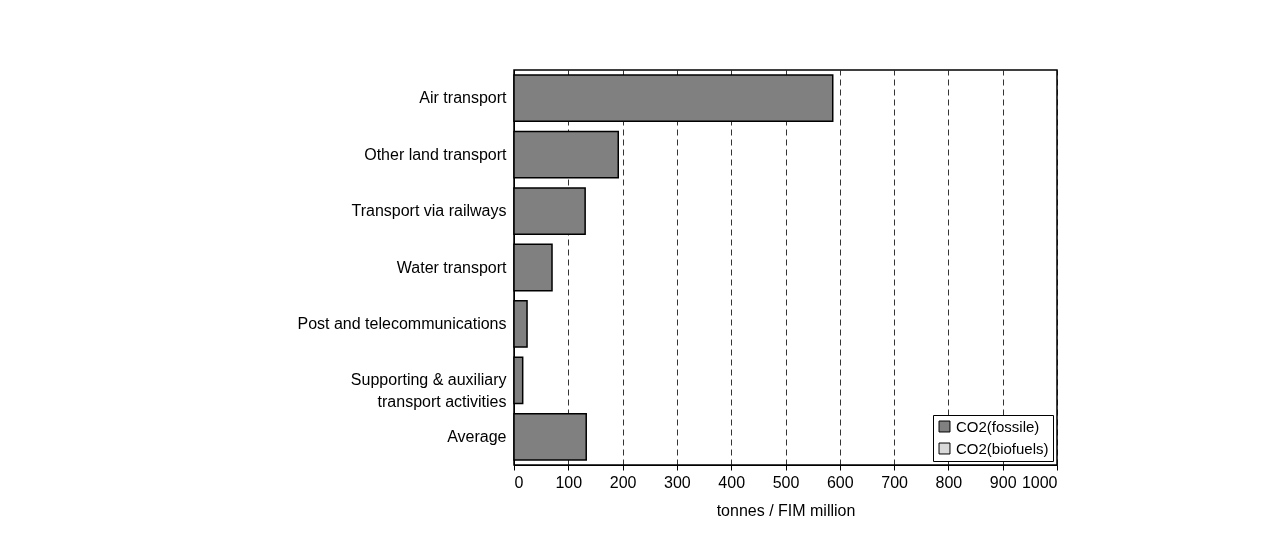  I want to click on x-tick-label: 900, so click(1003, 482).